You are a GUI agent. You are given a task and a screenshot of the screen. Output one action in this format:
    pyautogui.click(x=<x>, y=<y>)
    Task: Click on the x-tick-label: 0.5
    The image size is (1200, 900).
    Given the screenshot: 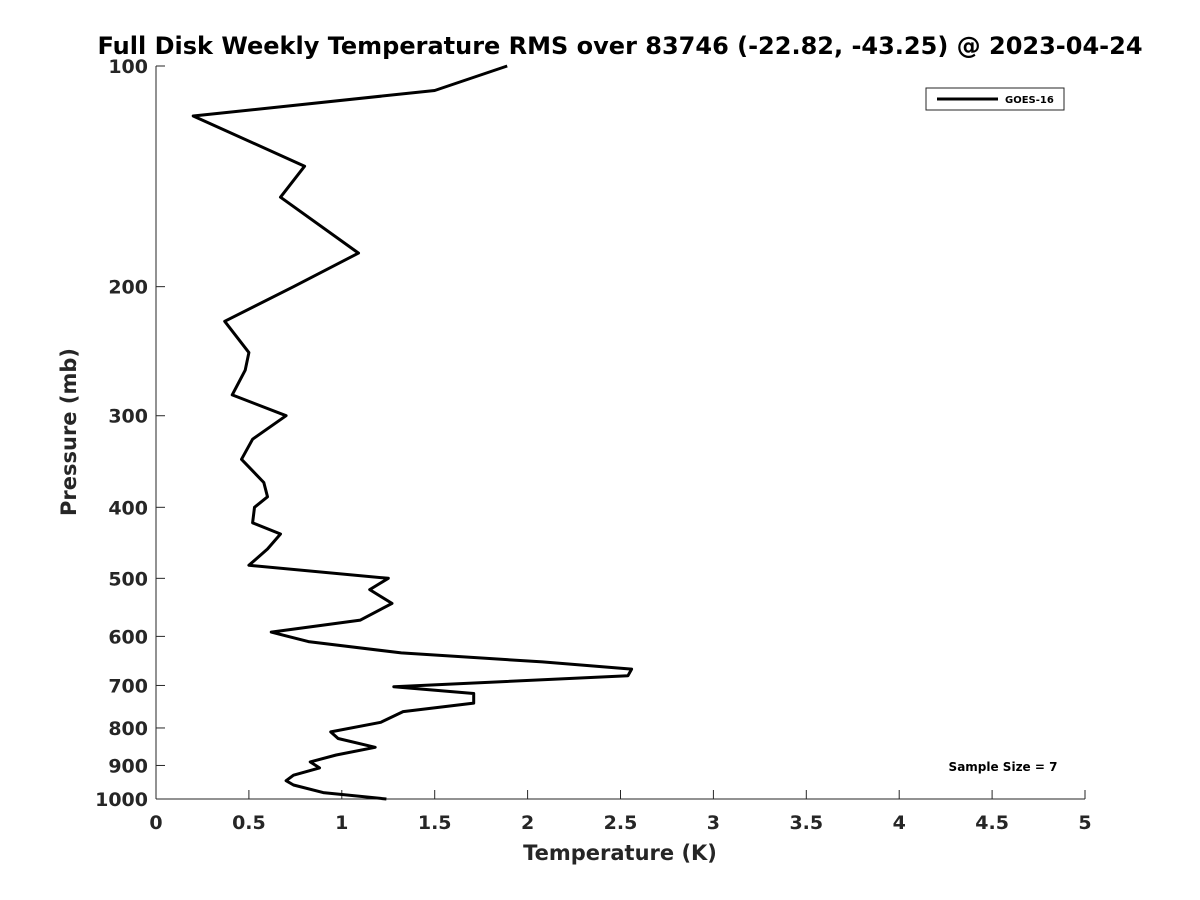 What is the action you would take?
    pyautogui.click(x=249, y=823)
    